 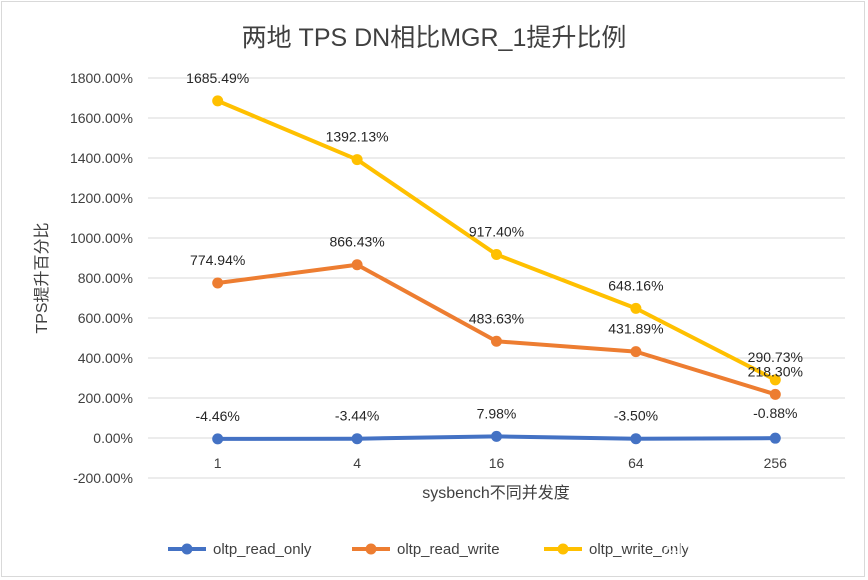 What do you see at coordinates (101, 158) in the screenshot?
I see `y-tick-label: 1400.00%` at bounding box center [101, 158].